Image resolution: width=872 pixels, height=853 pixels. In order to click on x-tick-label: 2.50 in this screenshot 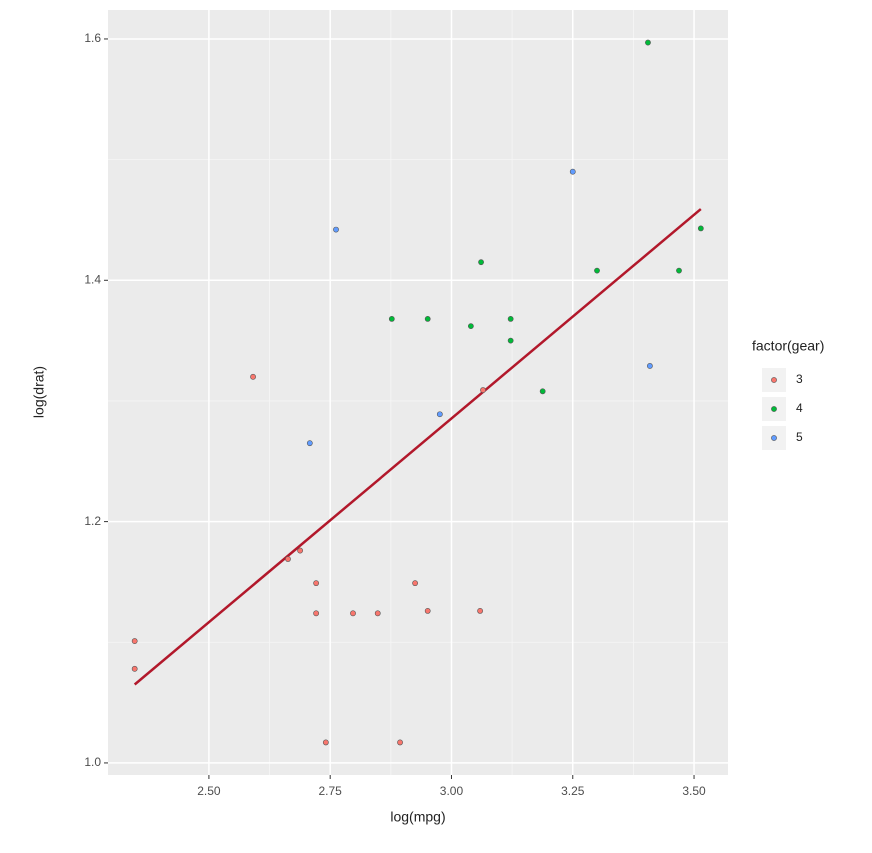, I will do `click(209, 791)`.